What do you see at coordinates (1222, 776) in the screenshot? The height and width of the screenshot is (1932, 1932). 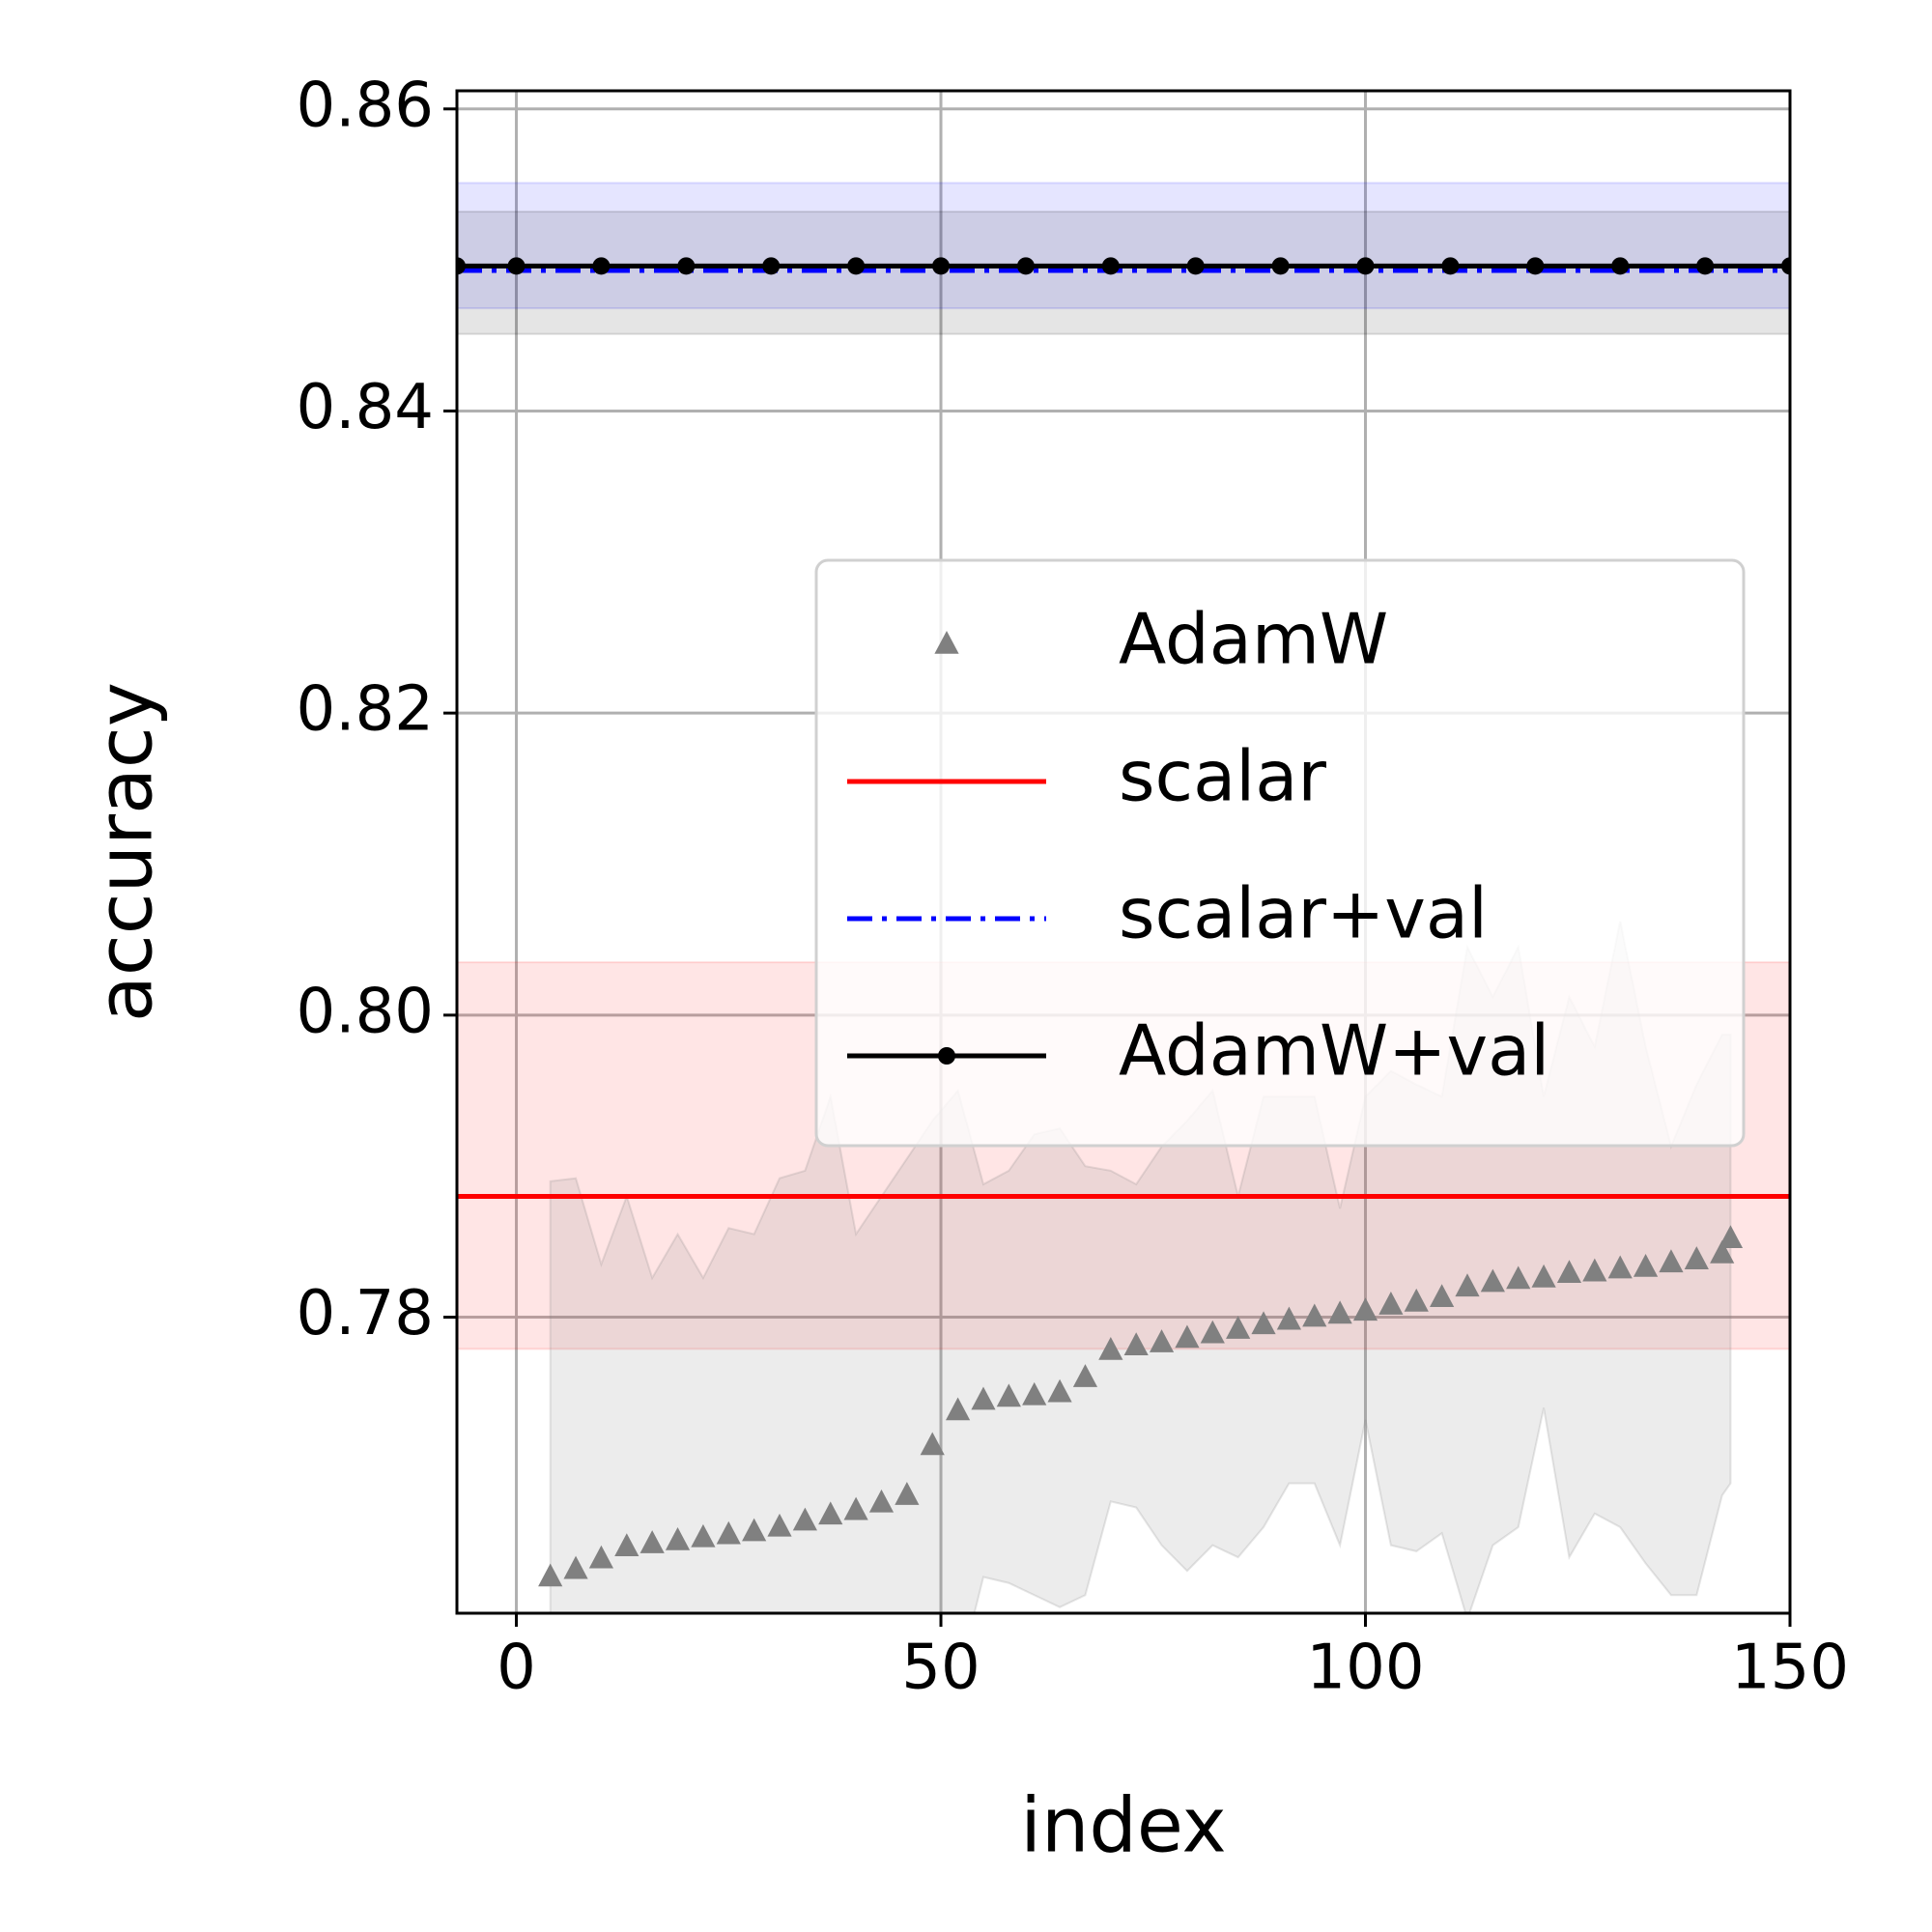 I see `legend-label: scalar` at bounding box center [1222, 776].